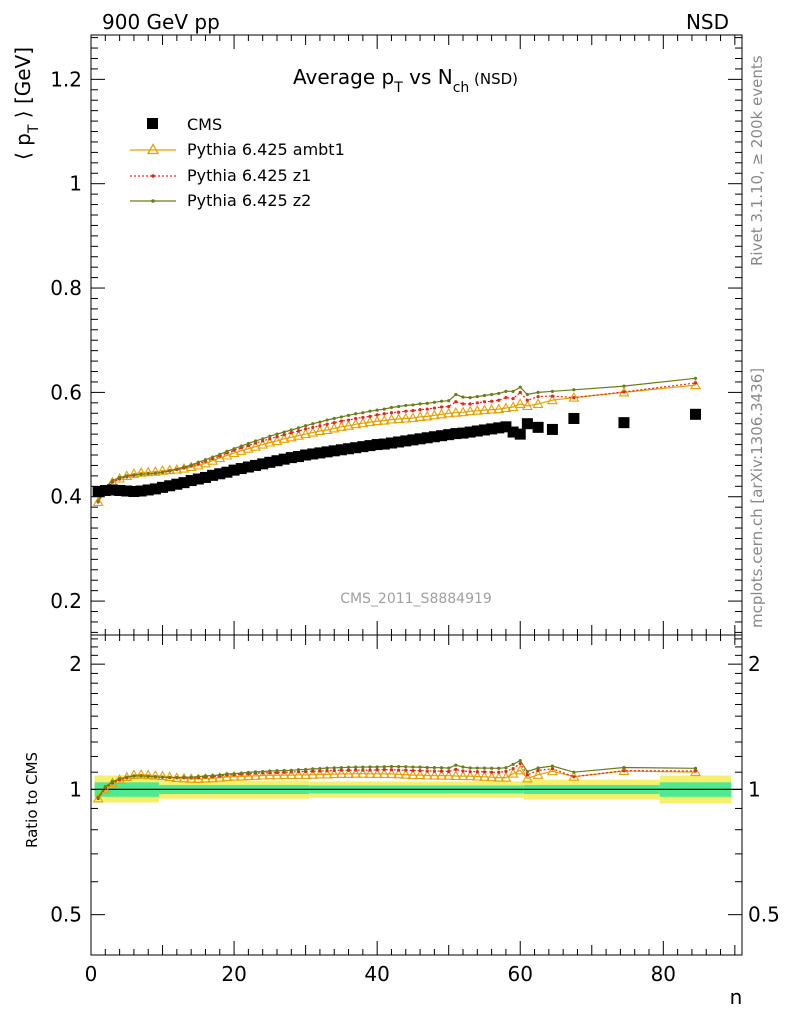 This screenshot has width=786, height=1024. Describe the element at coordinates (754, 789) in the screenshot. I see `ratio-y-tick-label-right: 1` at that location.